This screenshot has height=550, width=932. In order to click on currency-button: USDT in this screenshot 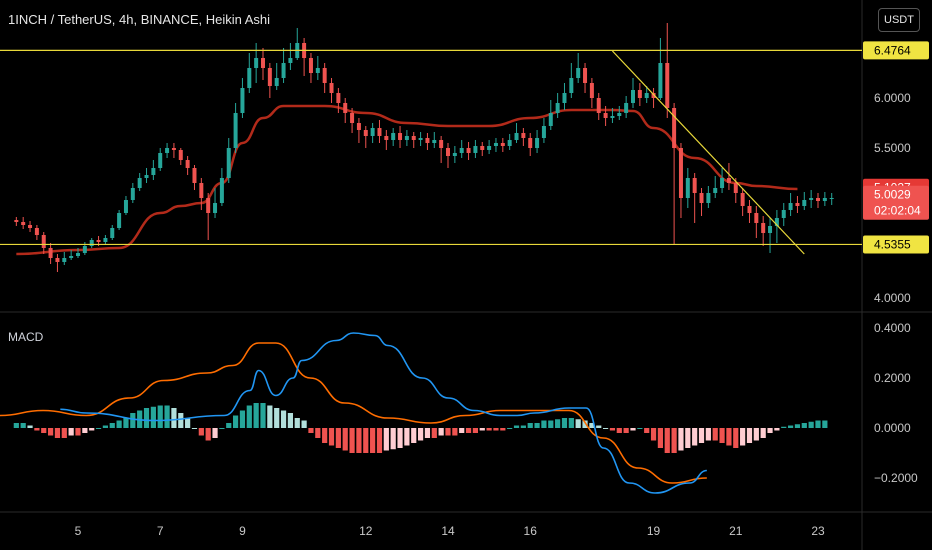, I will do `click(899, 20)`.